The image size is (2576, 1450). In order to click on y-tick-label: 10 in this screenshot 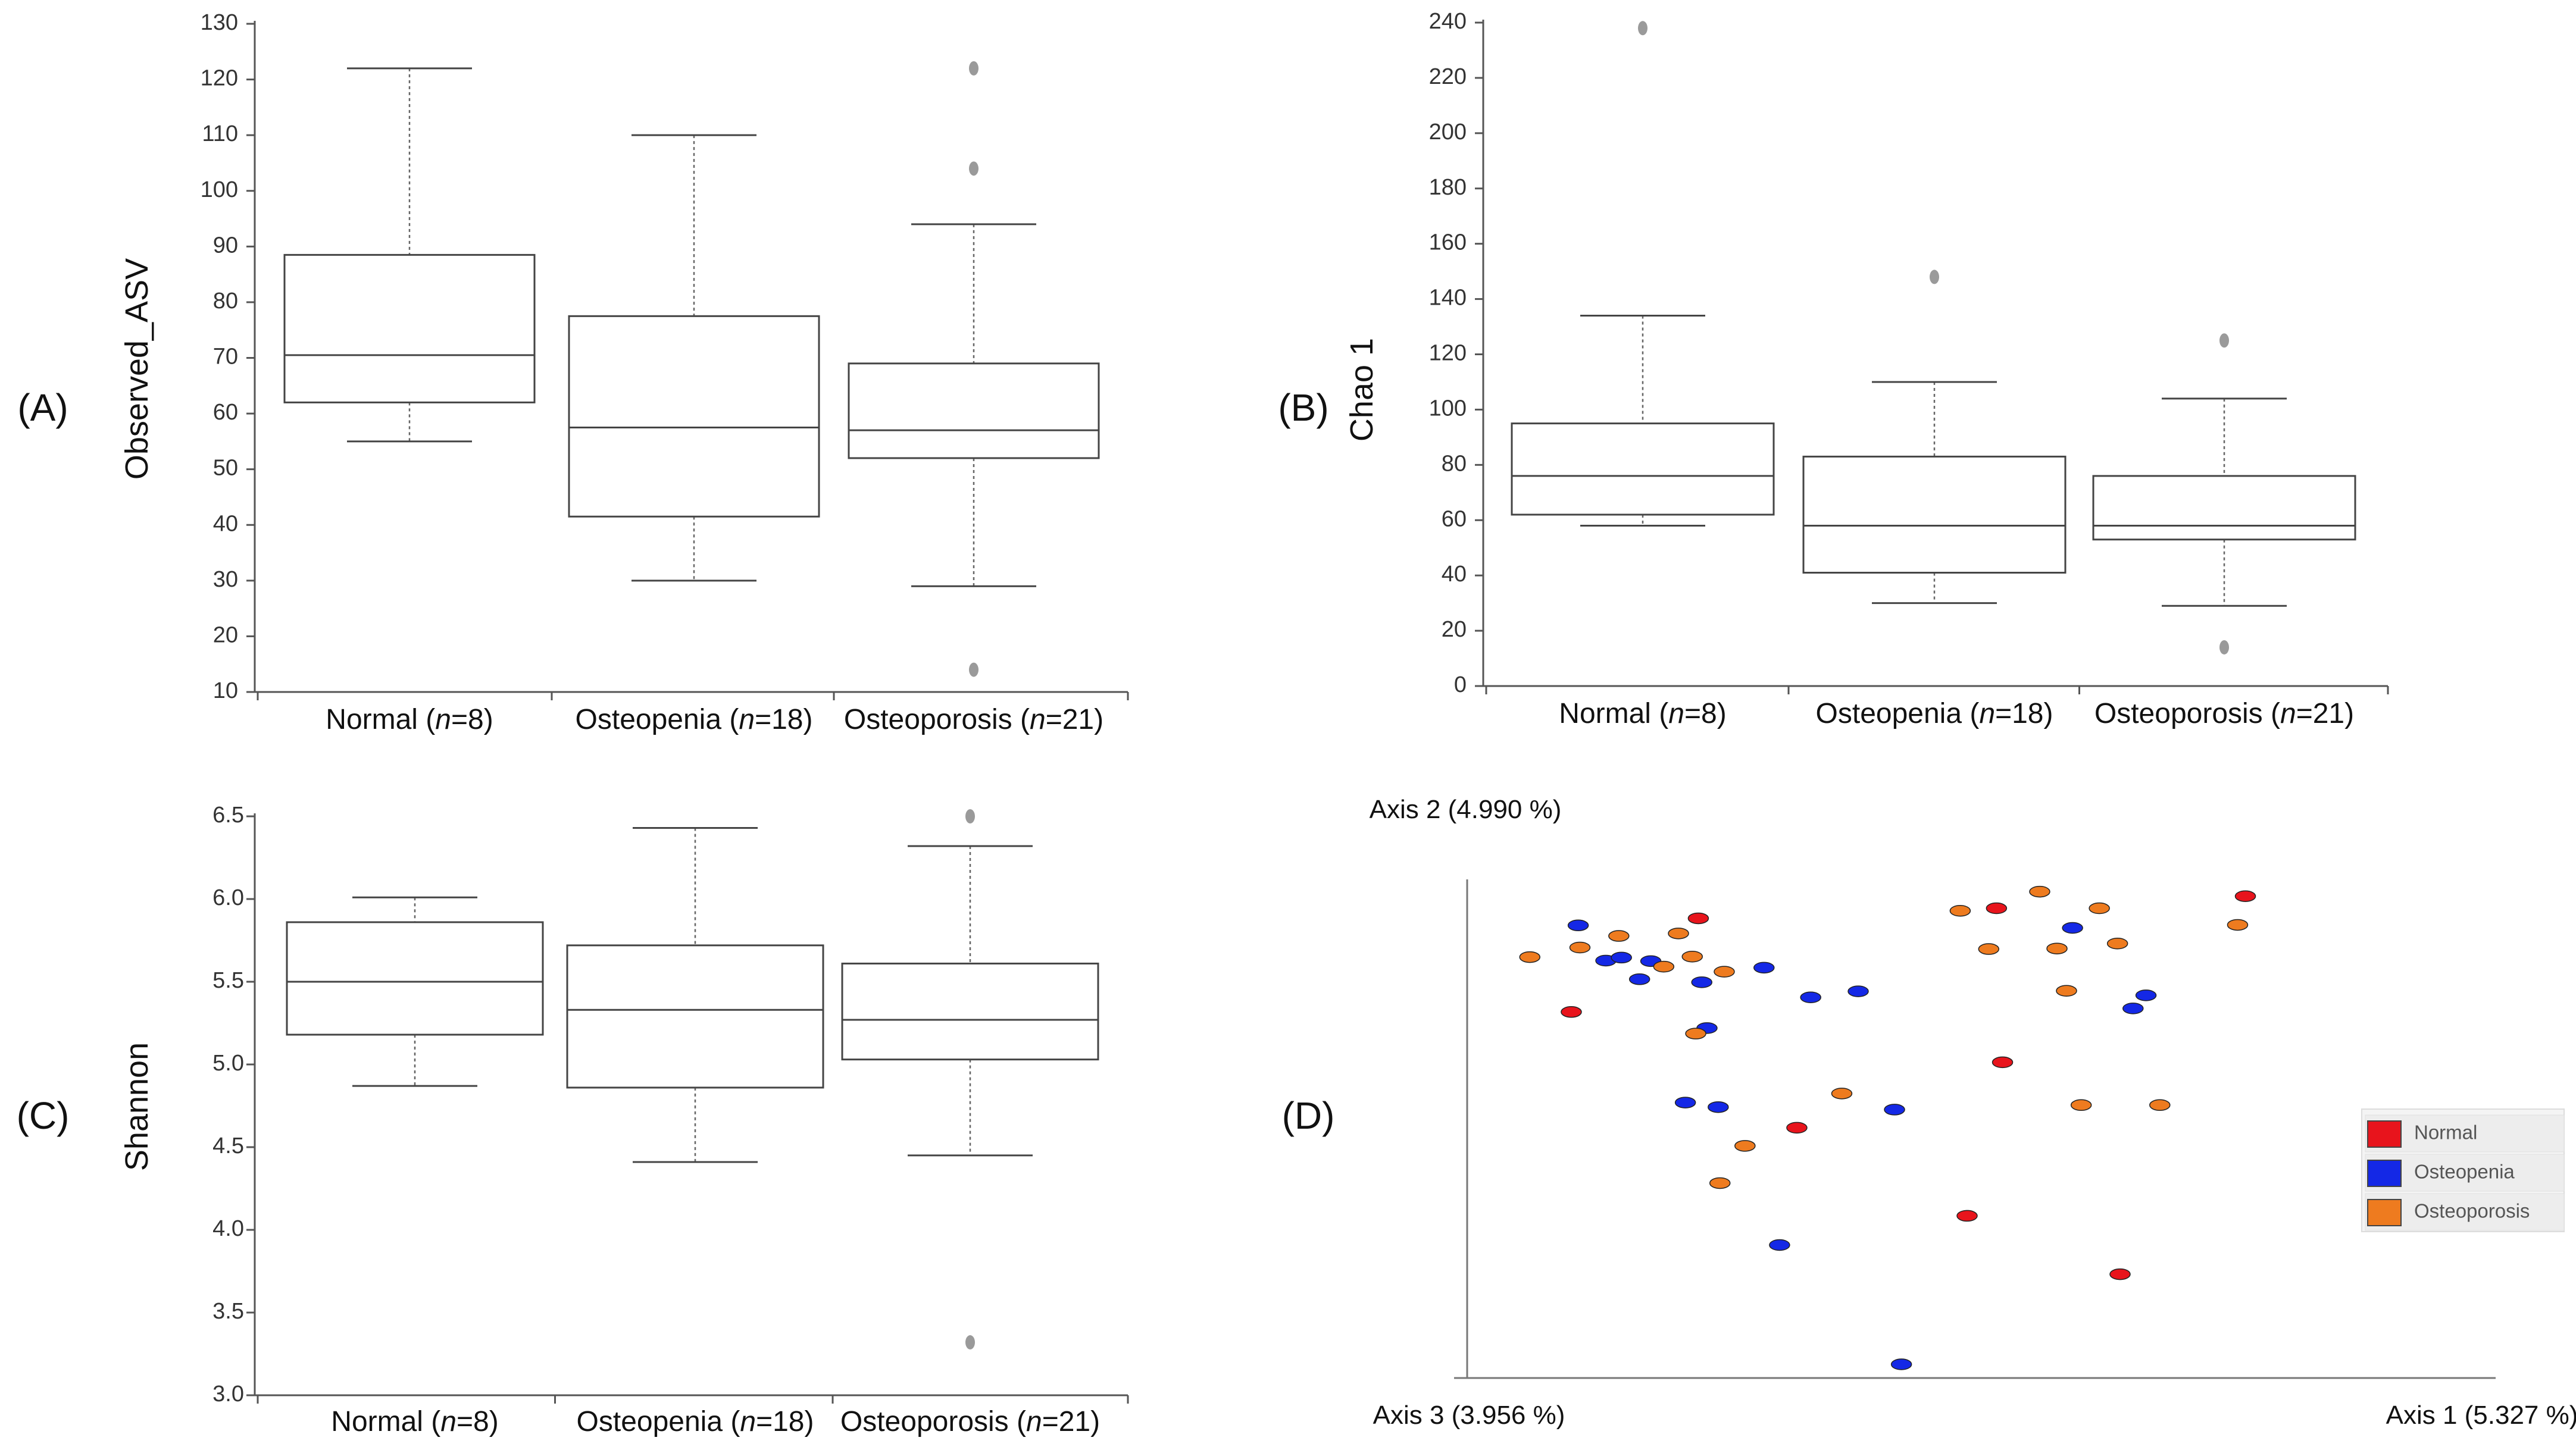, I will do `click(225, 690)`.